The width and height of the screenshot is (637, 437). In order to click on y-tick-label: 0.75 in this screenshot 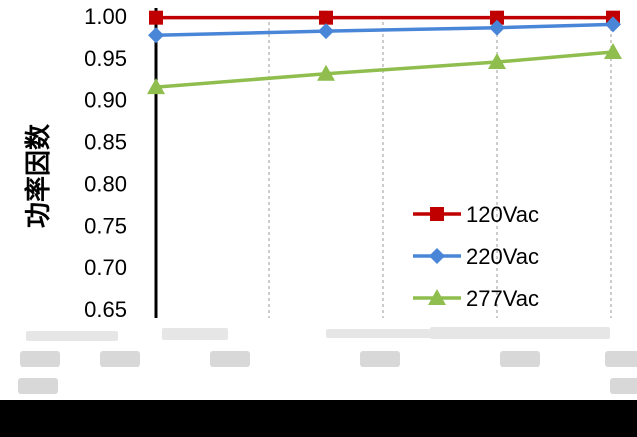, I will do `click(105, 225)`.